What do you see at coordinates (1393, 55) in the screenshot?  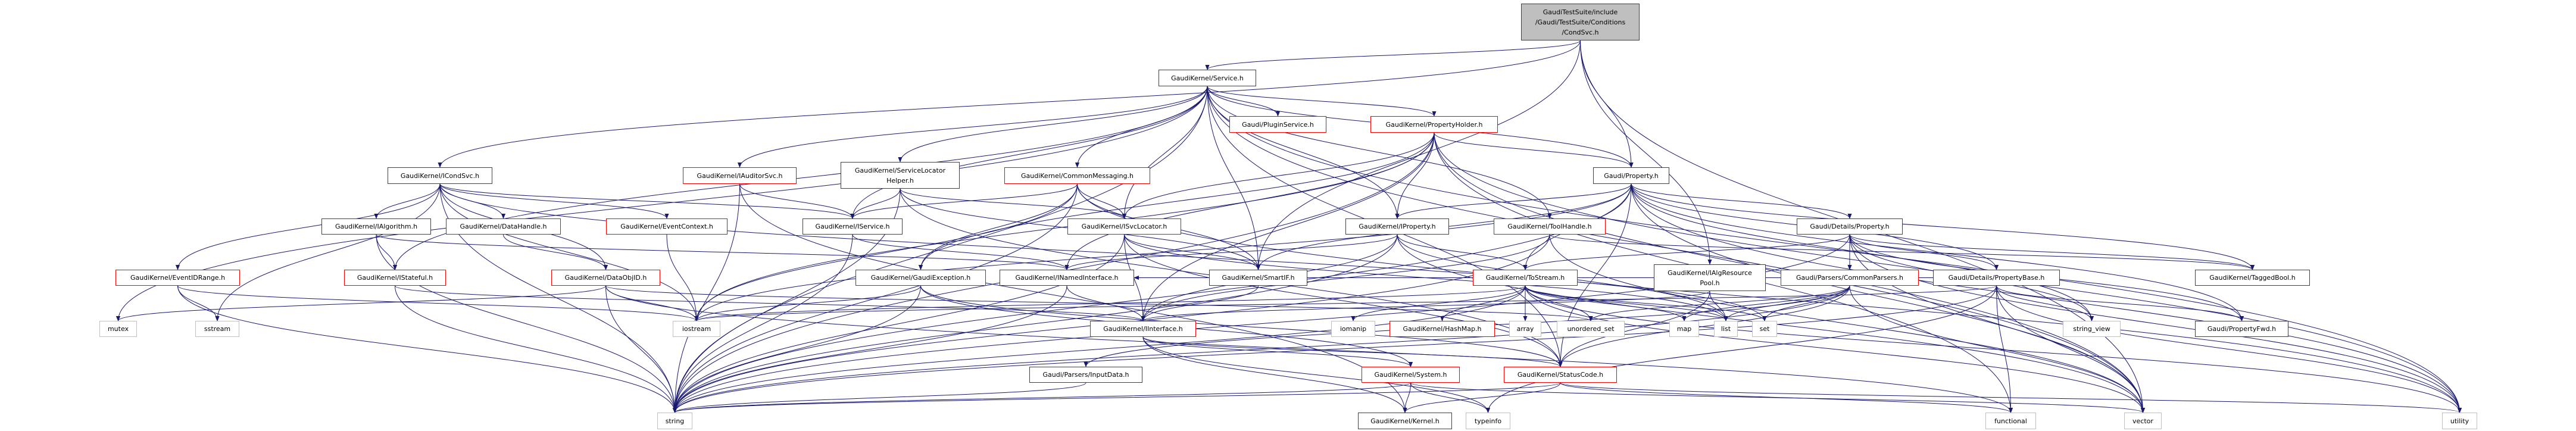 I see `edge-cond-svc-to-service` at bounding box center [1393, 55].